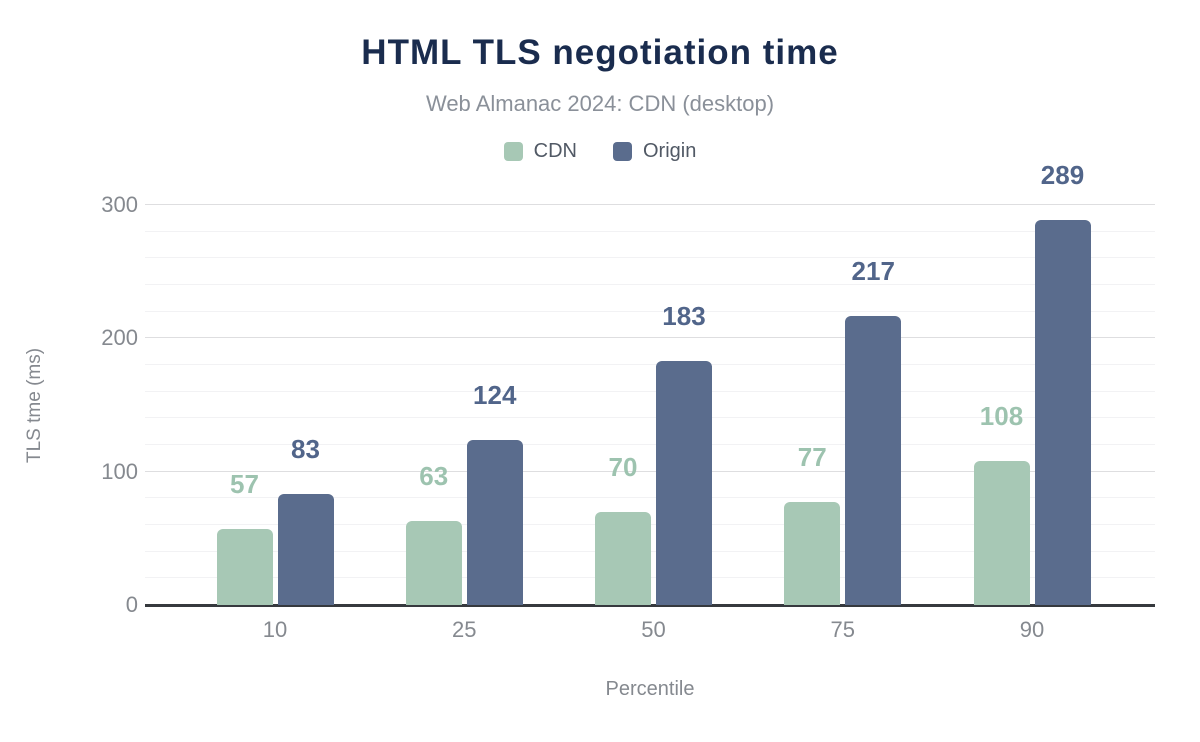 Image resolution: width=1200 pixels, height=742 pixels. Describe the element at coordinates (1062, 174) in the screenshot. I see `bar-value-origin-p90: 289` at that location.